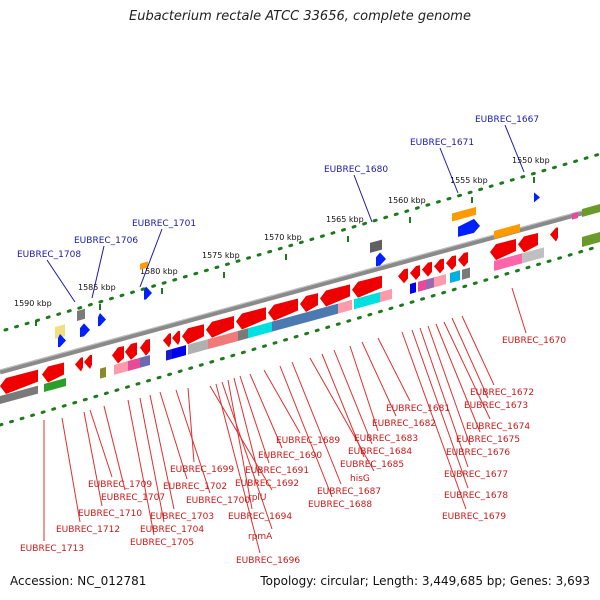 This screenshot has width=600, height=600. What do you see at coordinates (476, 496) in the screenshot?
I see `gene-label: EUBREC_1678` at bounding box center [476, 496].